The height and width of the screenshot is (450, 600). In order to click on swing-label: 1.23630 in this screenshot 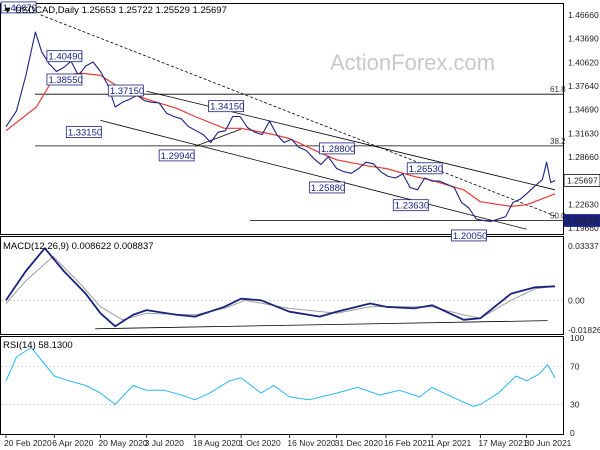, I will do `click(412, 206)`.